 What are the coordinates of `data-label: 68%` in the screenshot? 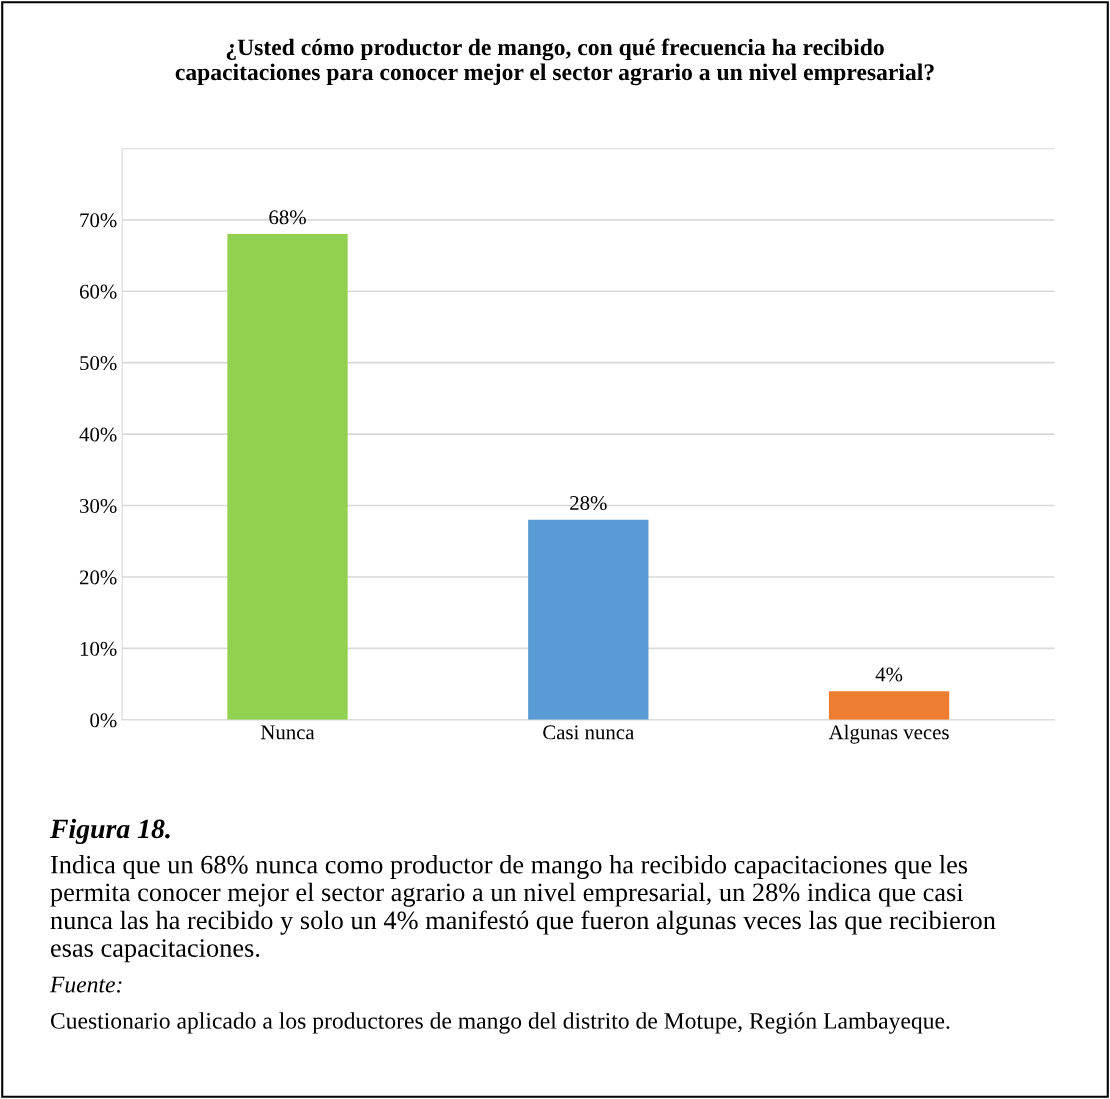 It's located at (287, 217).